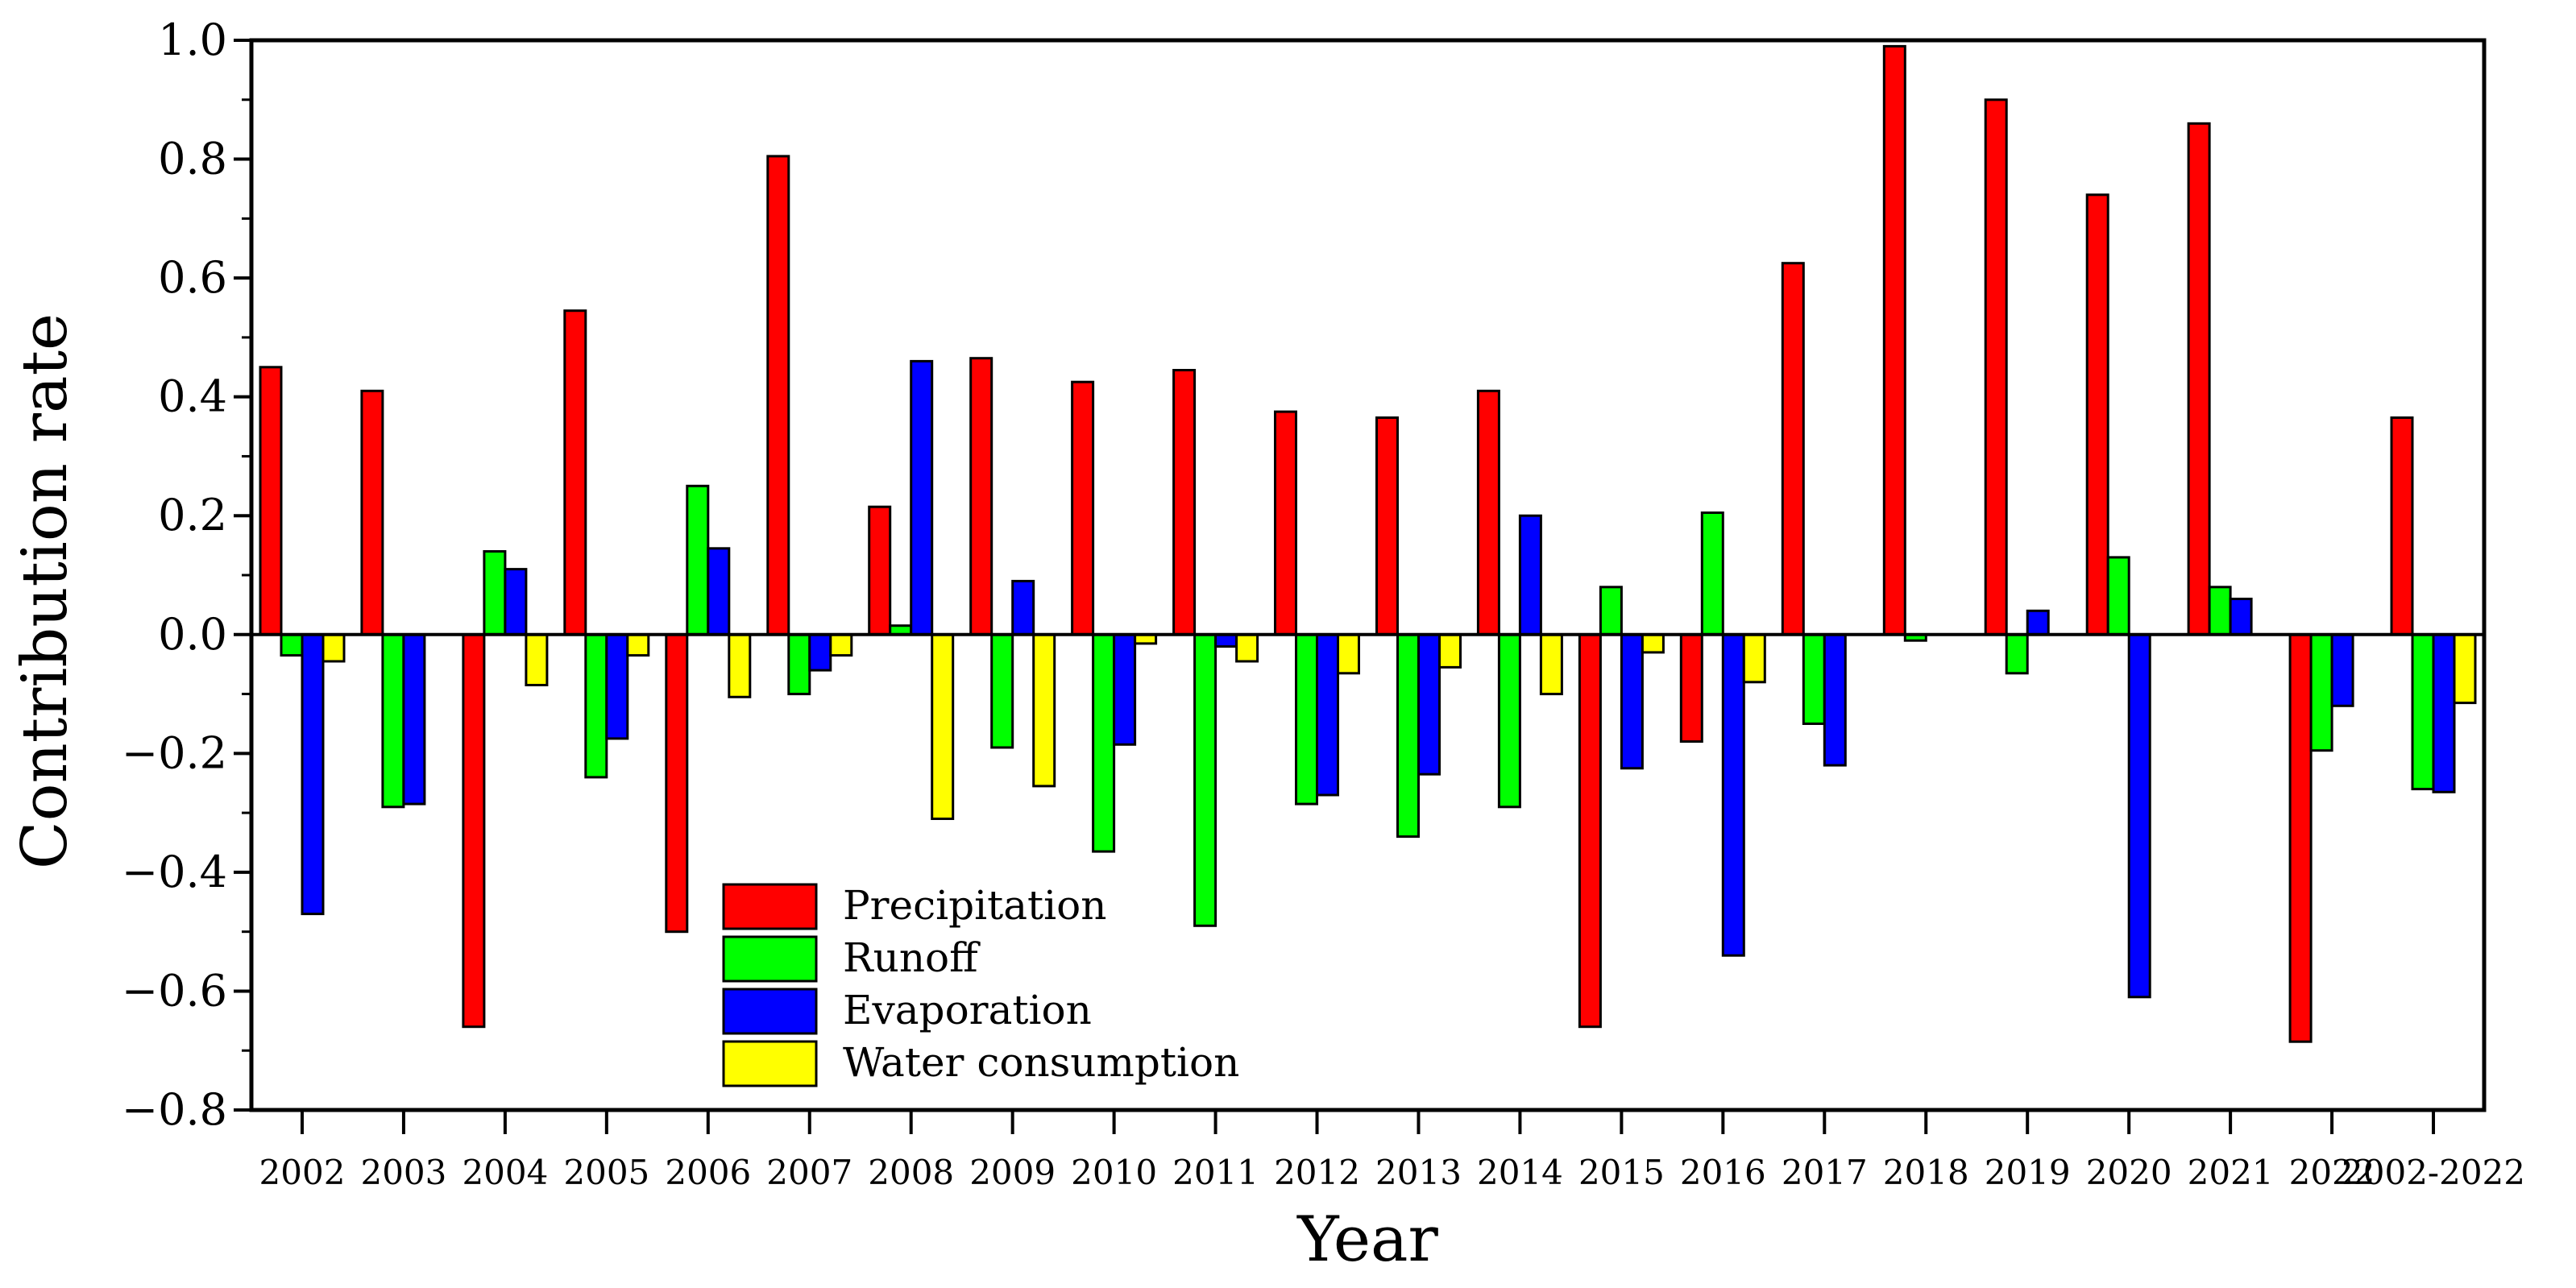  Describe the element at coordinates (1387, 526) in the screenshot. I see `bar-precipitation-2013` at that location.